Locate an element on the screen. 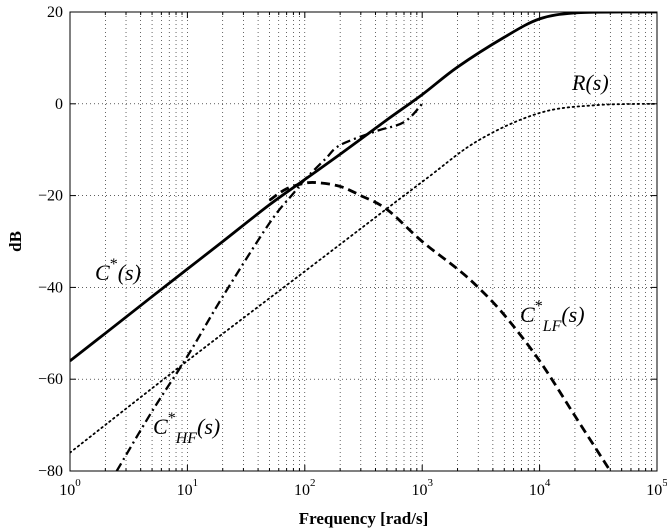 This screenshot has width=667, height=529. y-tick-label: −60 is located at coordinates (50, 379).